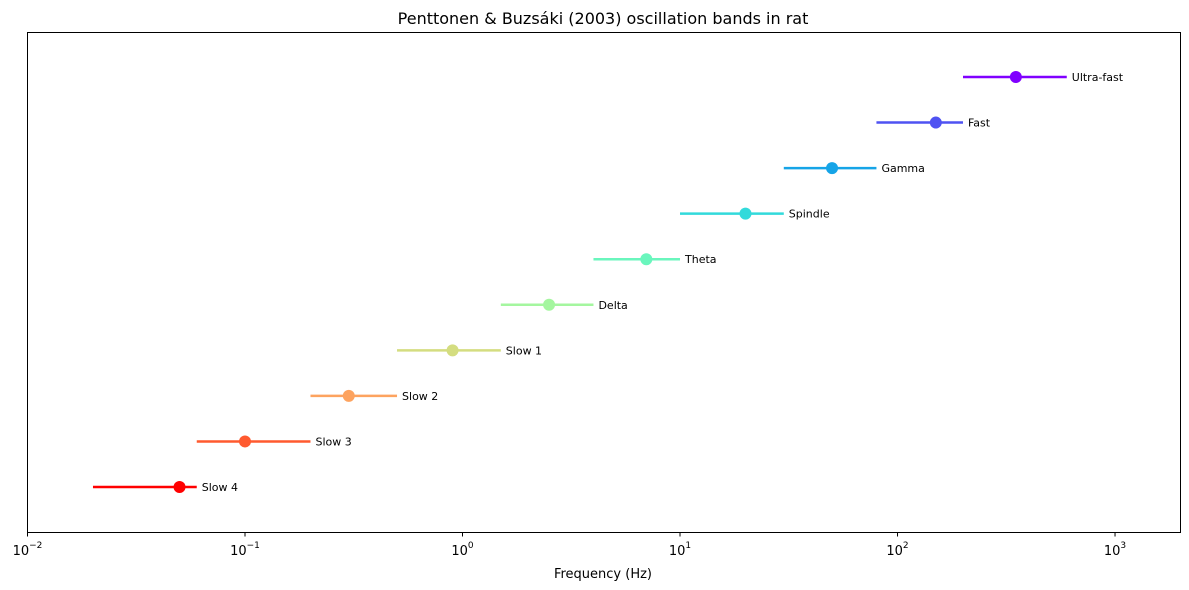 This screenshot has height=590, width=1189. I want to click on band-fast: Fast, so click(933, 123).